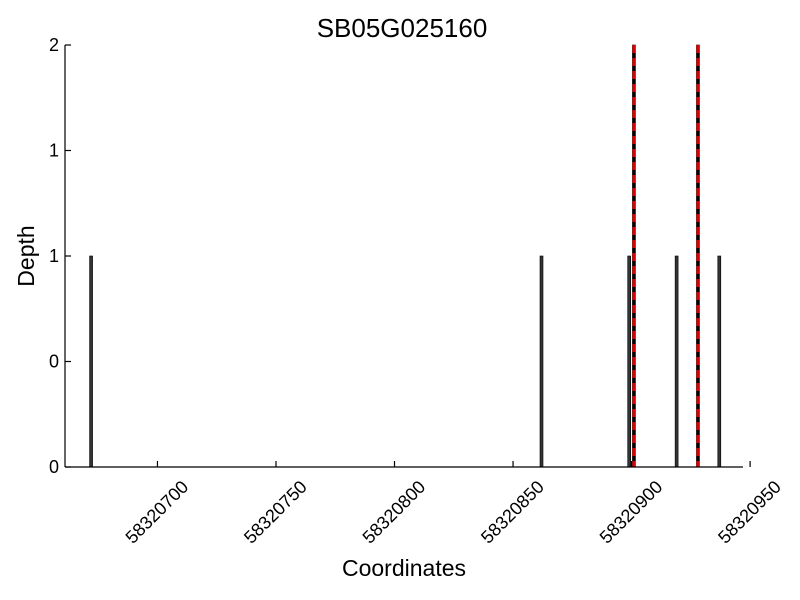  I want to click on x-tick-label: 58320700, so click(157, 512).